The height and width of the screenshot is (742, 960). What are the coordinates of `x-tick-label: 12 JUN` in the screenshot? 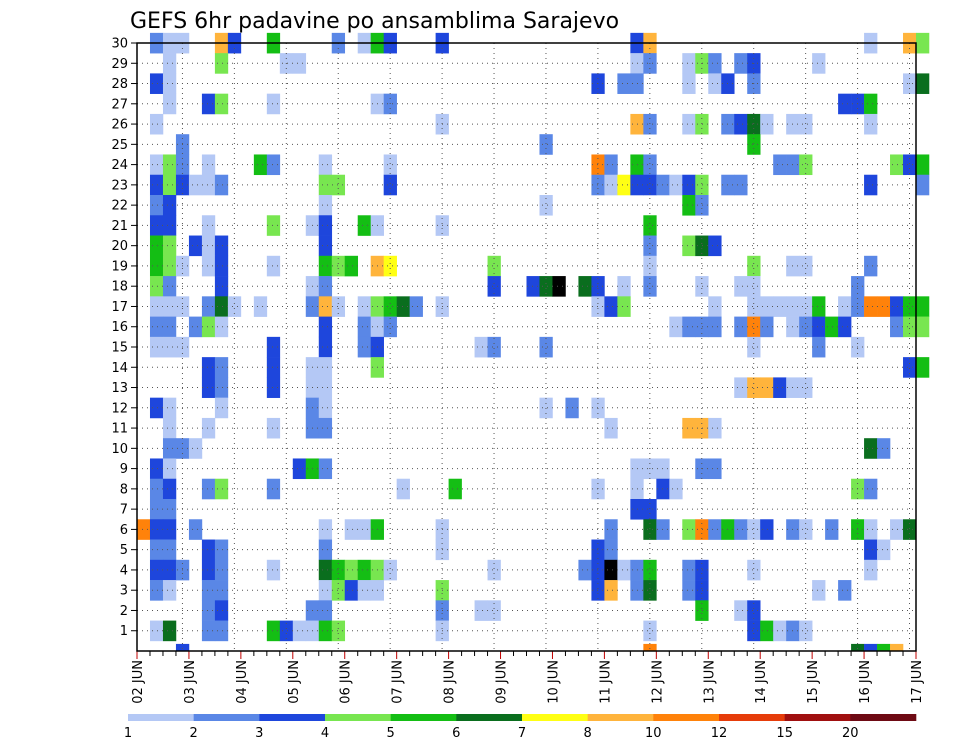 It's located at (657, 682).